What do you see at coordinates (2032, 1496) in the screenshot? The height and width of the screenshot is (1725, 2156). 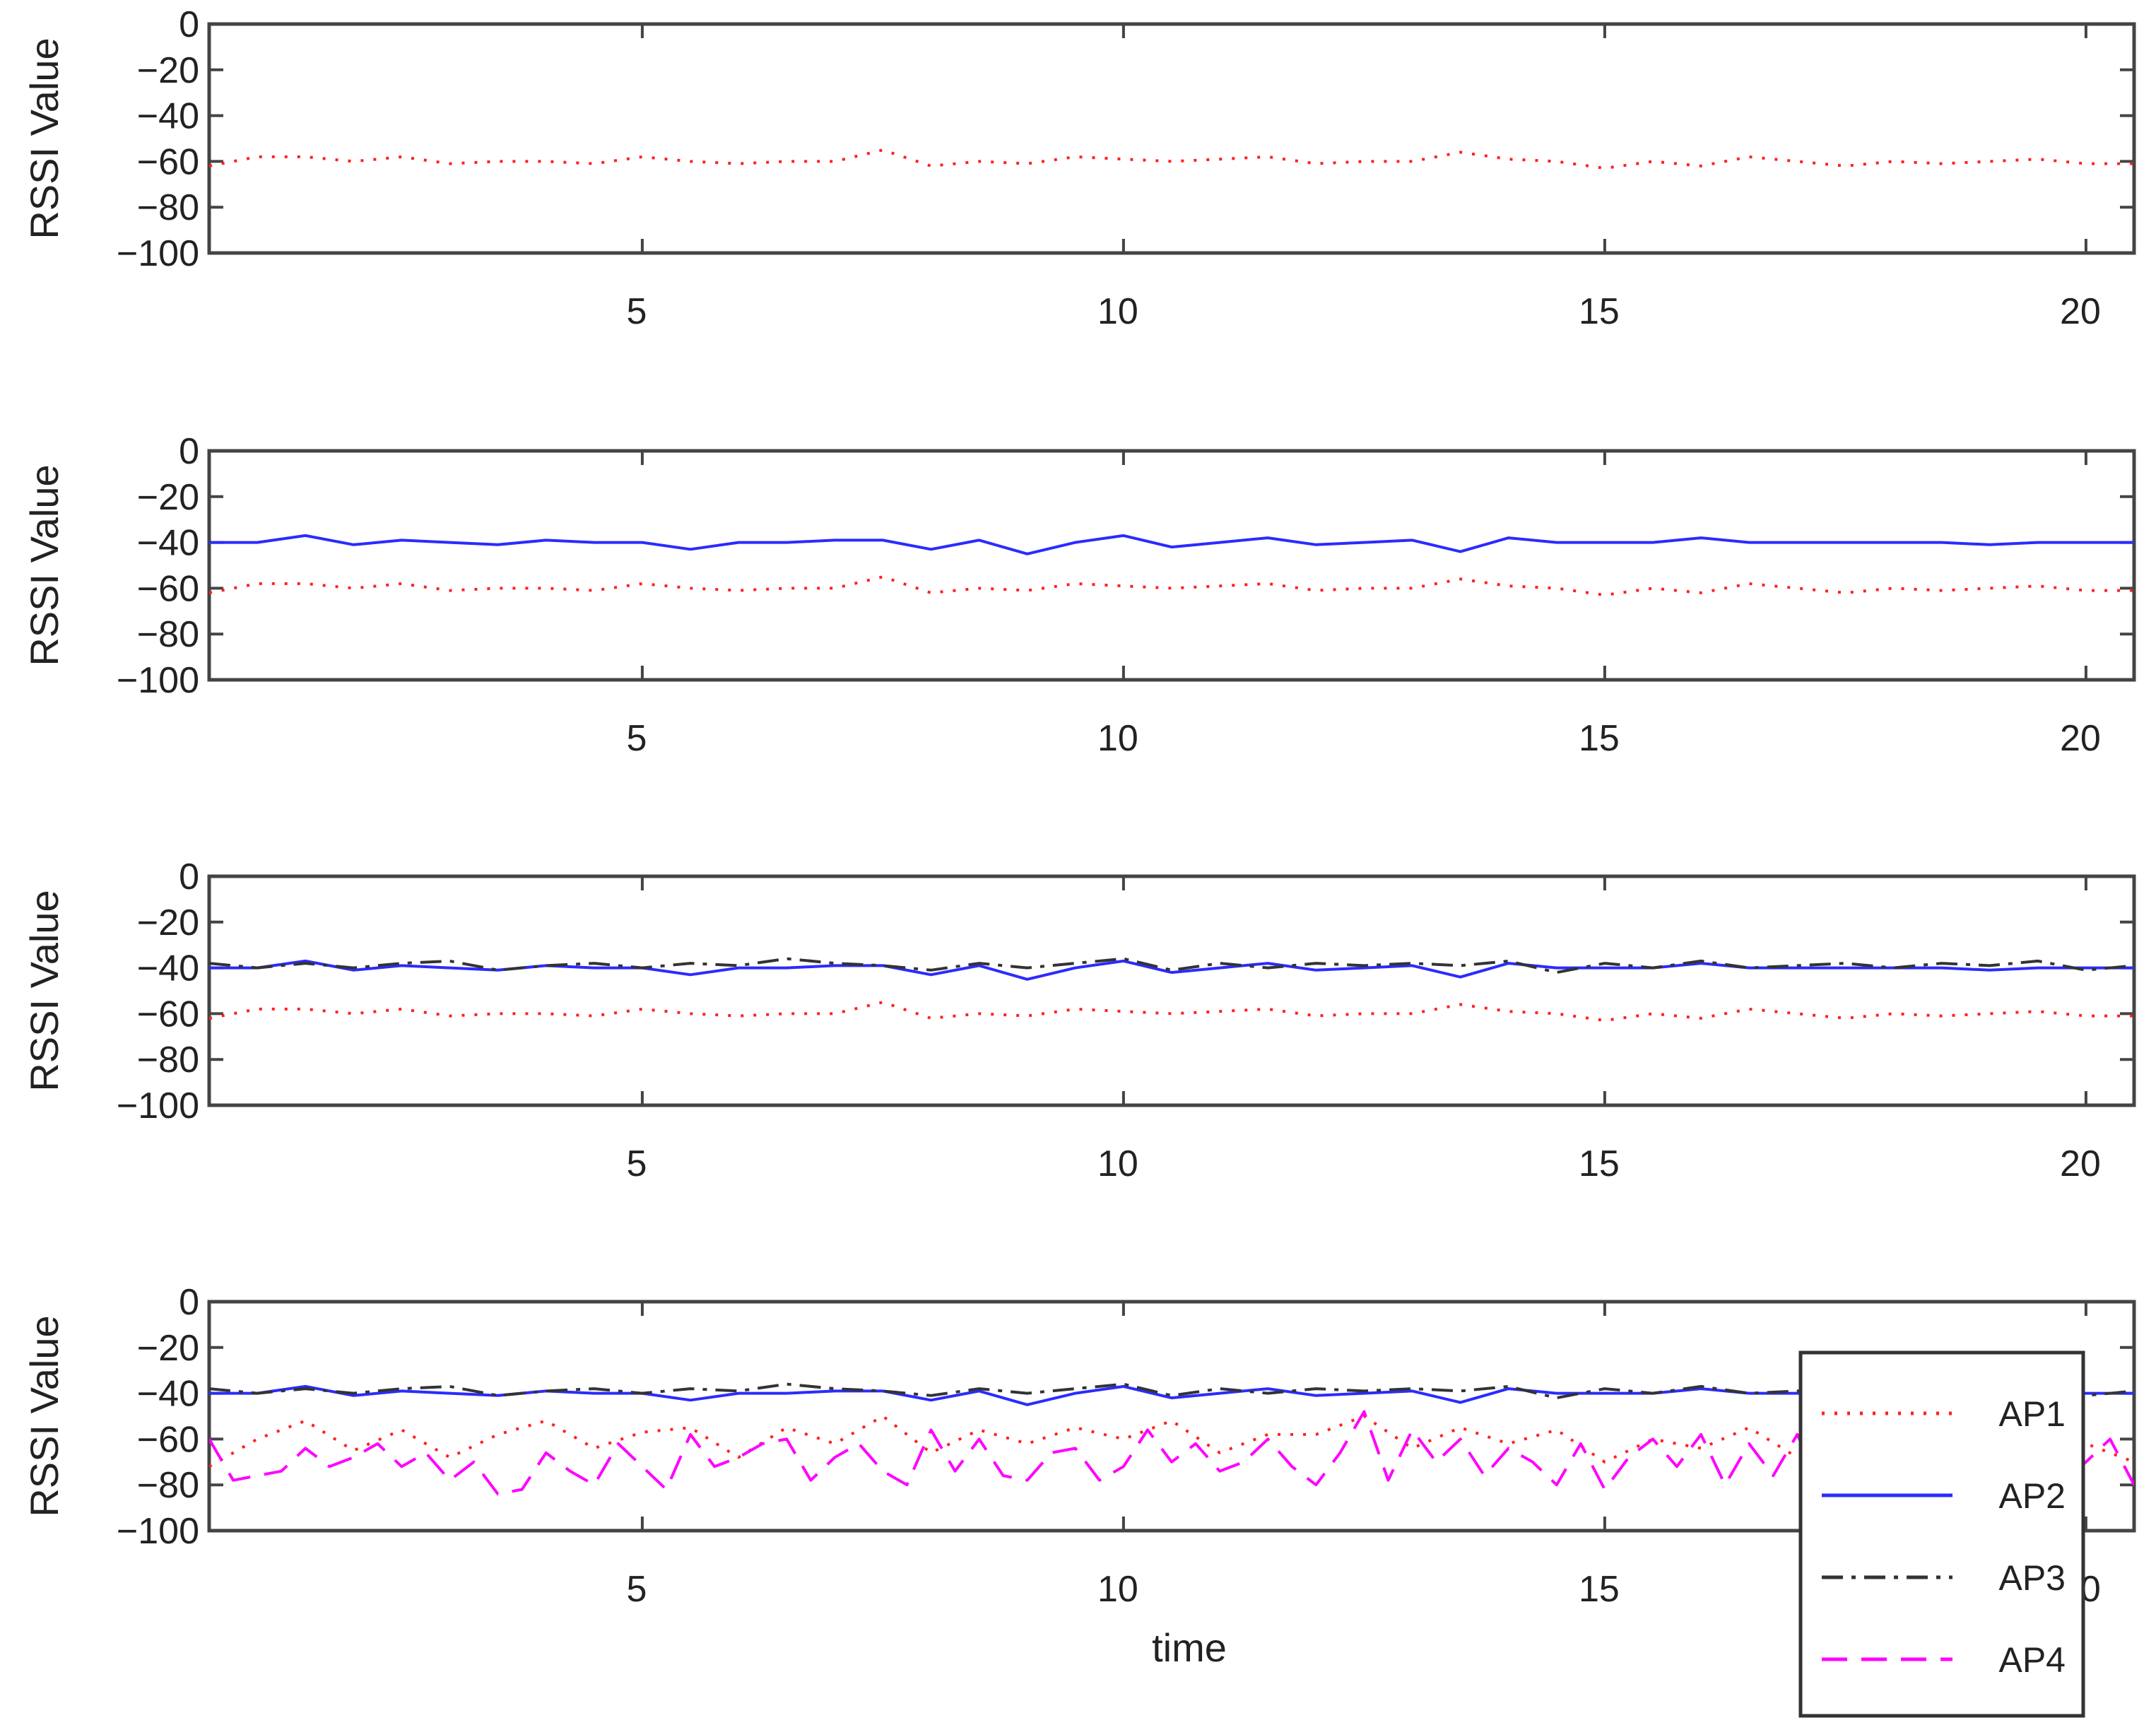 I see `legend-label-ap2: AP2` at bounding box center [2032, 1496].